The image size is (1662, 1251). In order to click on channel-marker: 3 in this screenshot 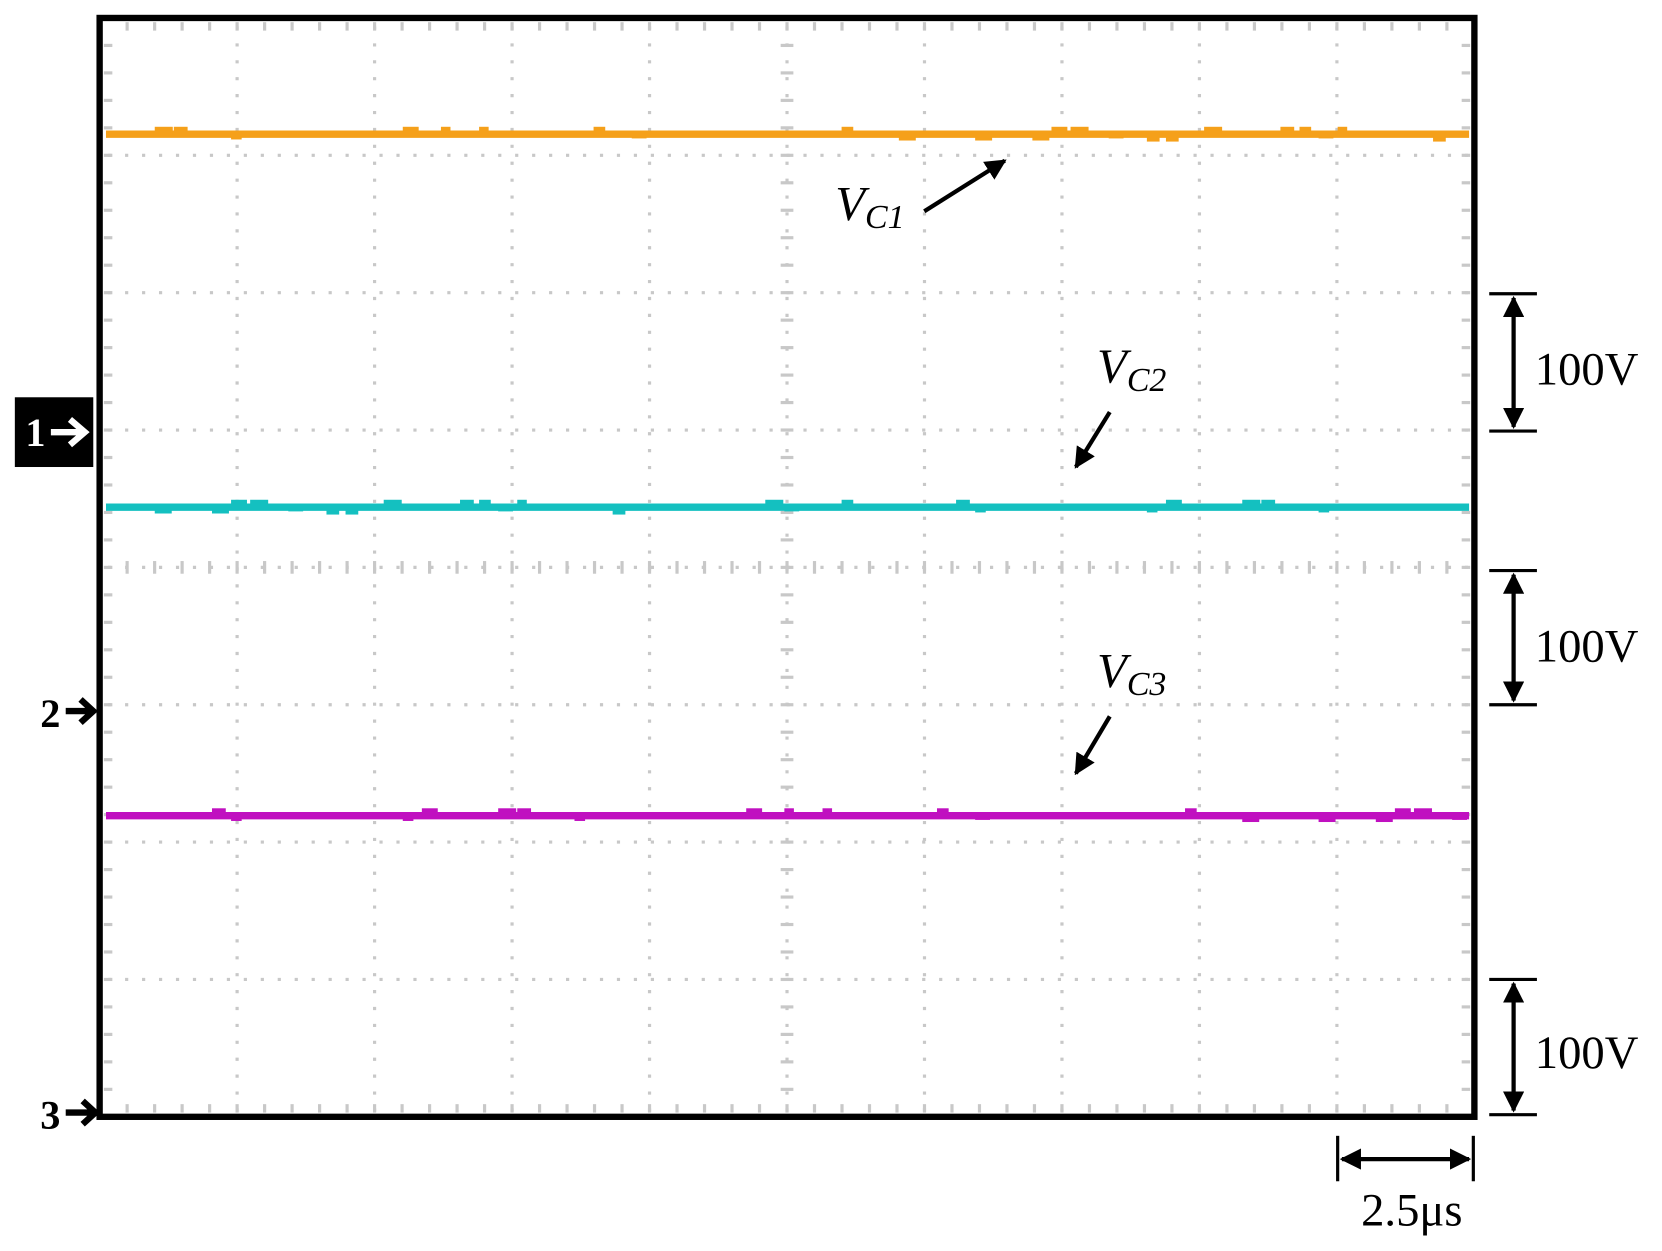, I will do `click(50, 1114)`.